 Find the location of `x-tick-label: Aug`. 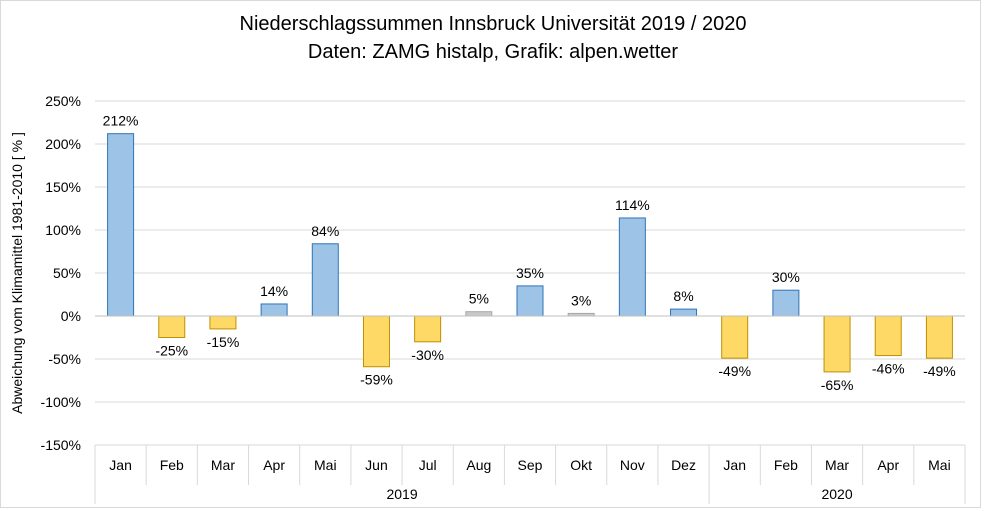

x-tick-label: Aug is located at coordinates (478, 465).